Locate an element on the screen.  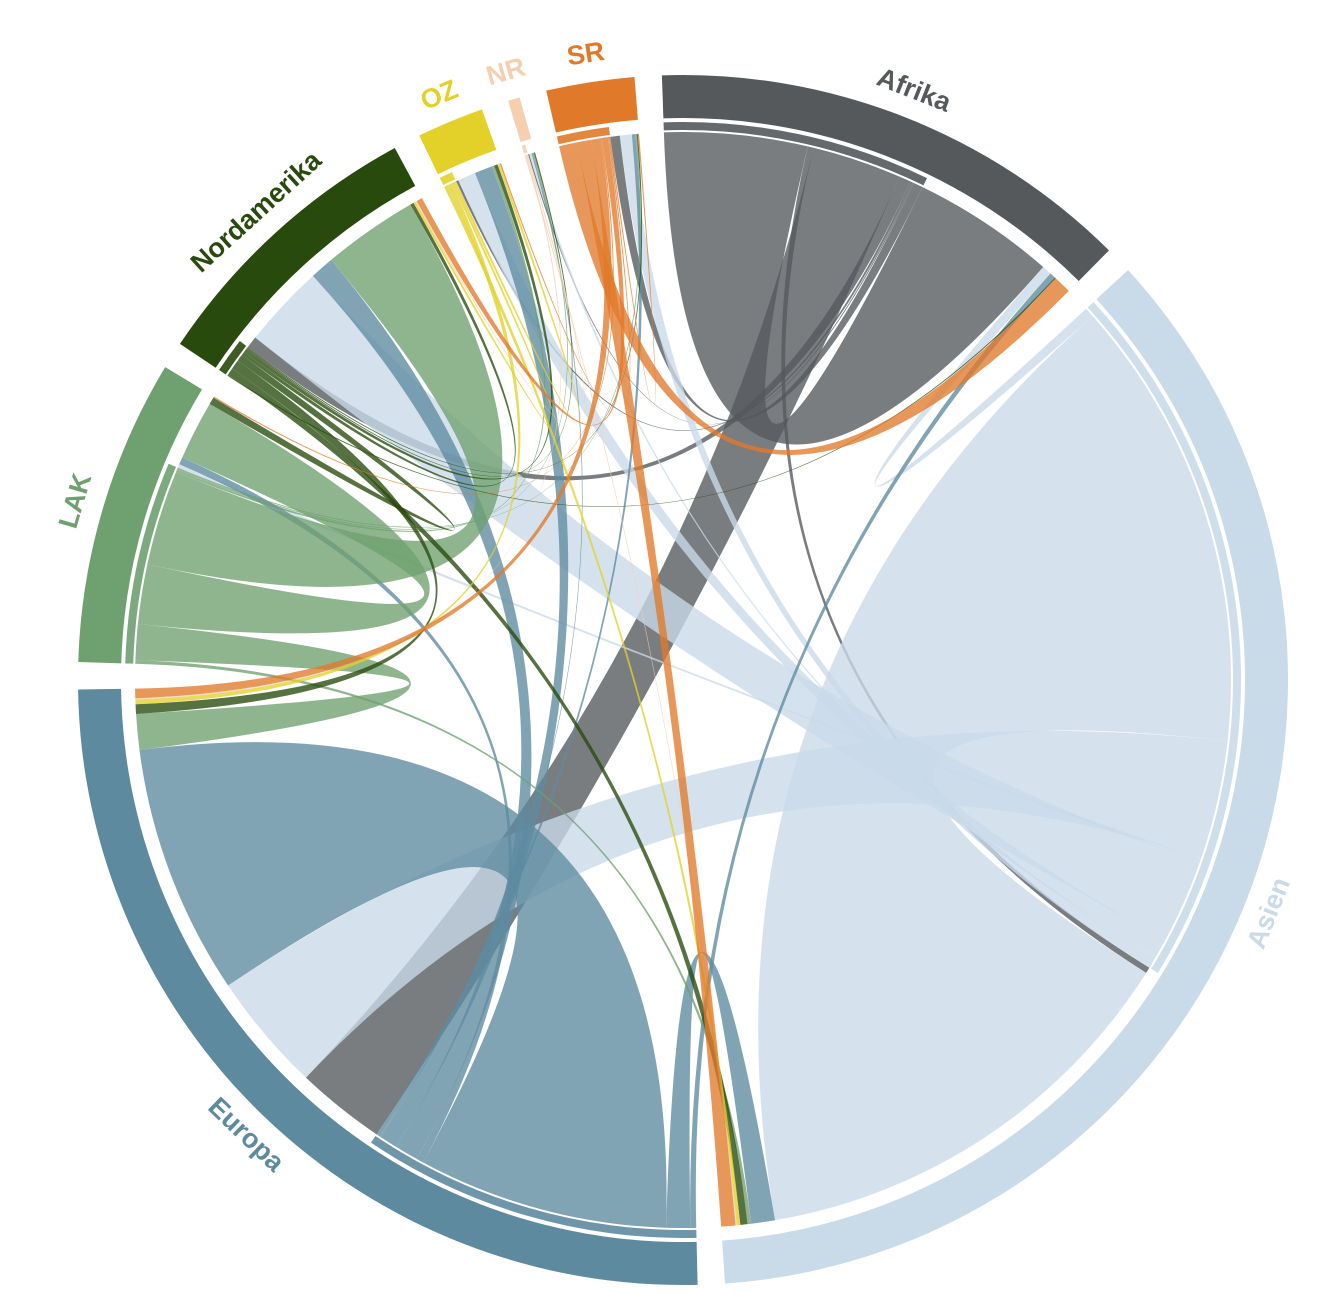
region-label: SR is located at coordinates (586, 53).